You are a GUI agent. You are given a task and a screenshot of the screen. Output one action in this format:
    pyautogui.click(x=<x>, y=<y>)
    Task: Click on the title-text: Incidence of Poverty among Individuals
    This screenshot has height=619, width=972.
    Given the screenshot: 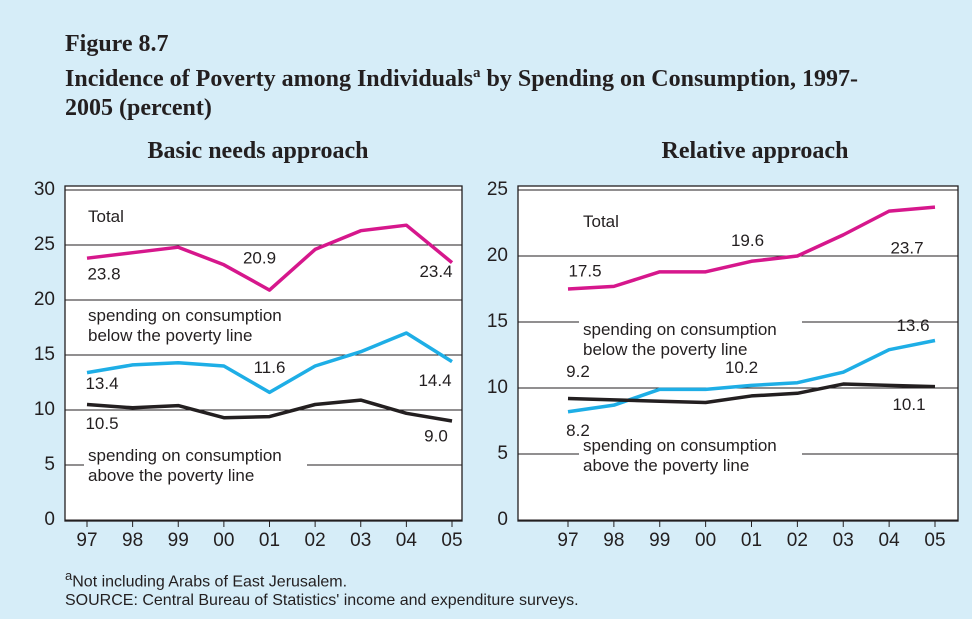 What is the action you would take?
    pyautogui.click(x=269, y=79)
    